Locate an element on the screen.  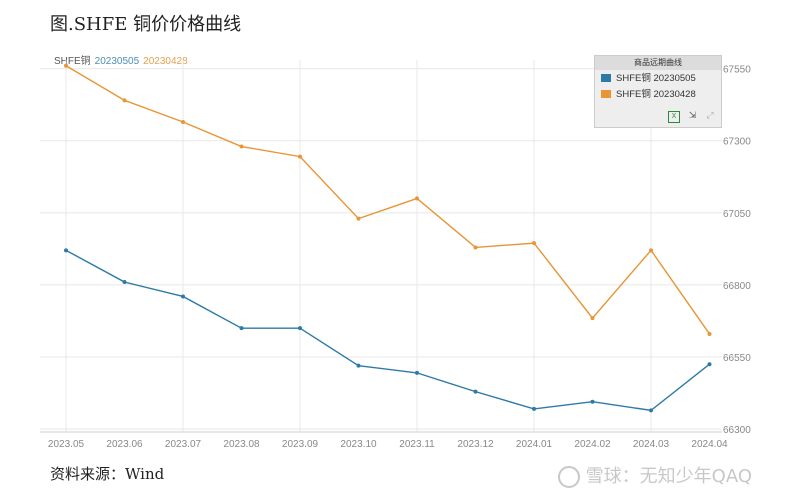
legend-label-series2: SHFE铜 20230428 is located at coordinates (656, 94).